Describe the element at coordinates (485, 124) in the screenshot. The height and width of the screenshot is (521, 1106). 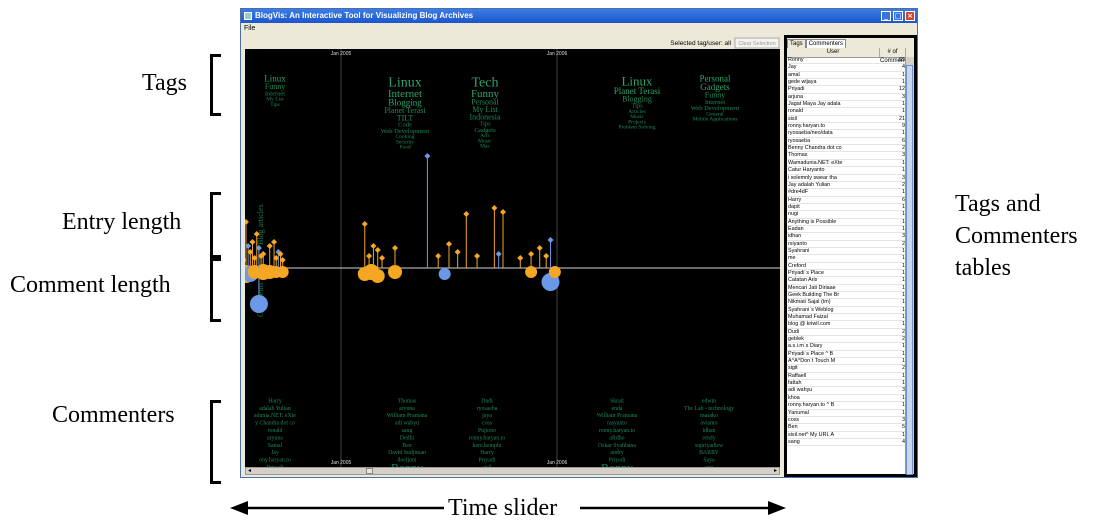
I see `tag-word: Tips` at that location.